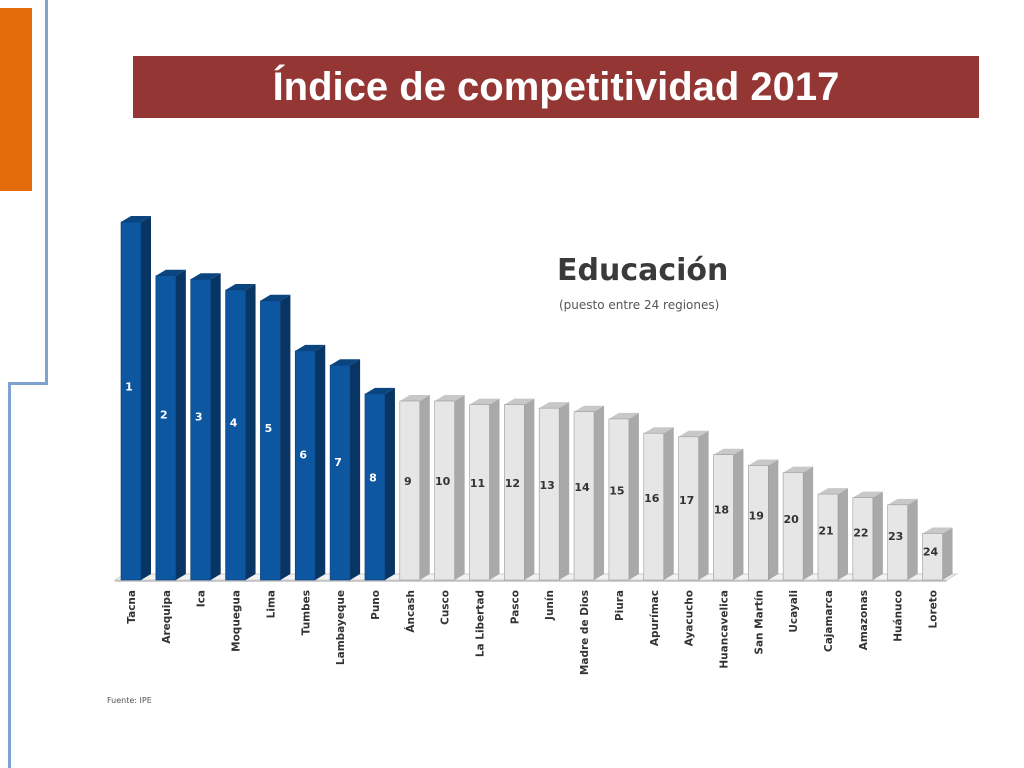  What do you see at coordinates (9, 575) in the screenshot?
I see `decorative-rule-bottom` at bounding box center [9, 575].